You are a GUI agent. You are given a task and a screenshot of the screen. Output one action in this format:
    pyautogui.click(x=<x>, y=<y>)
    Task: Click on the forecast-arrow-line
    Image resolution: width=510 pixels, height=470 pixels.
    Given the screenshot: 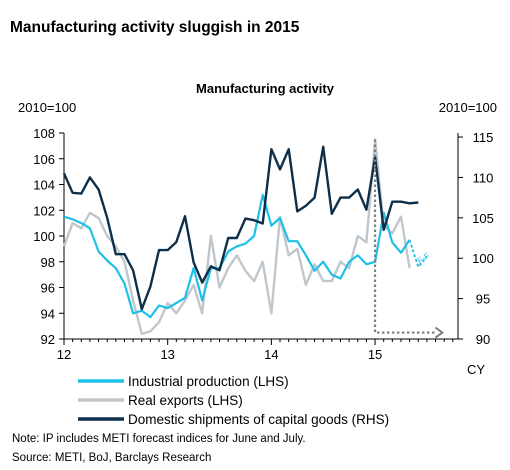 What is the action you would take?
    pyautogui.click(x=405, y=236)
    